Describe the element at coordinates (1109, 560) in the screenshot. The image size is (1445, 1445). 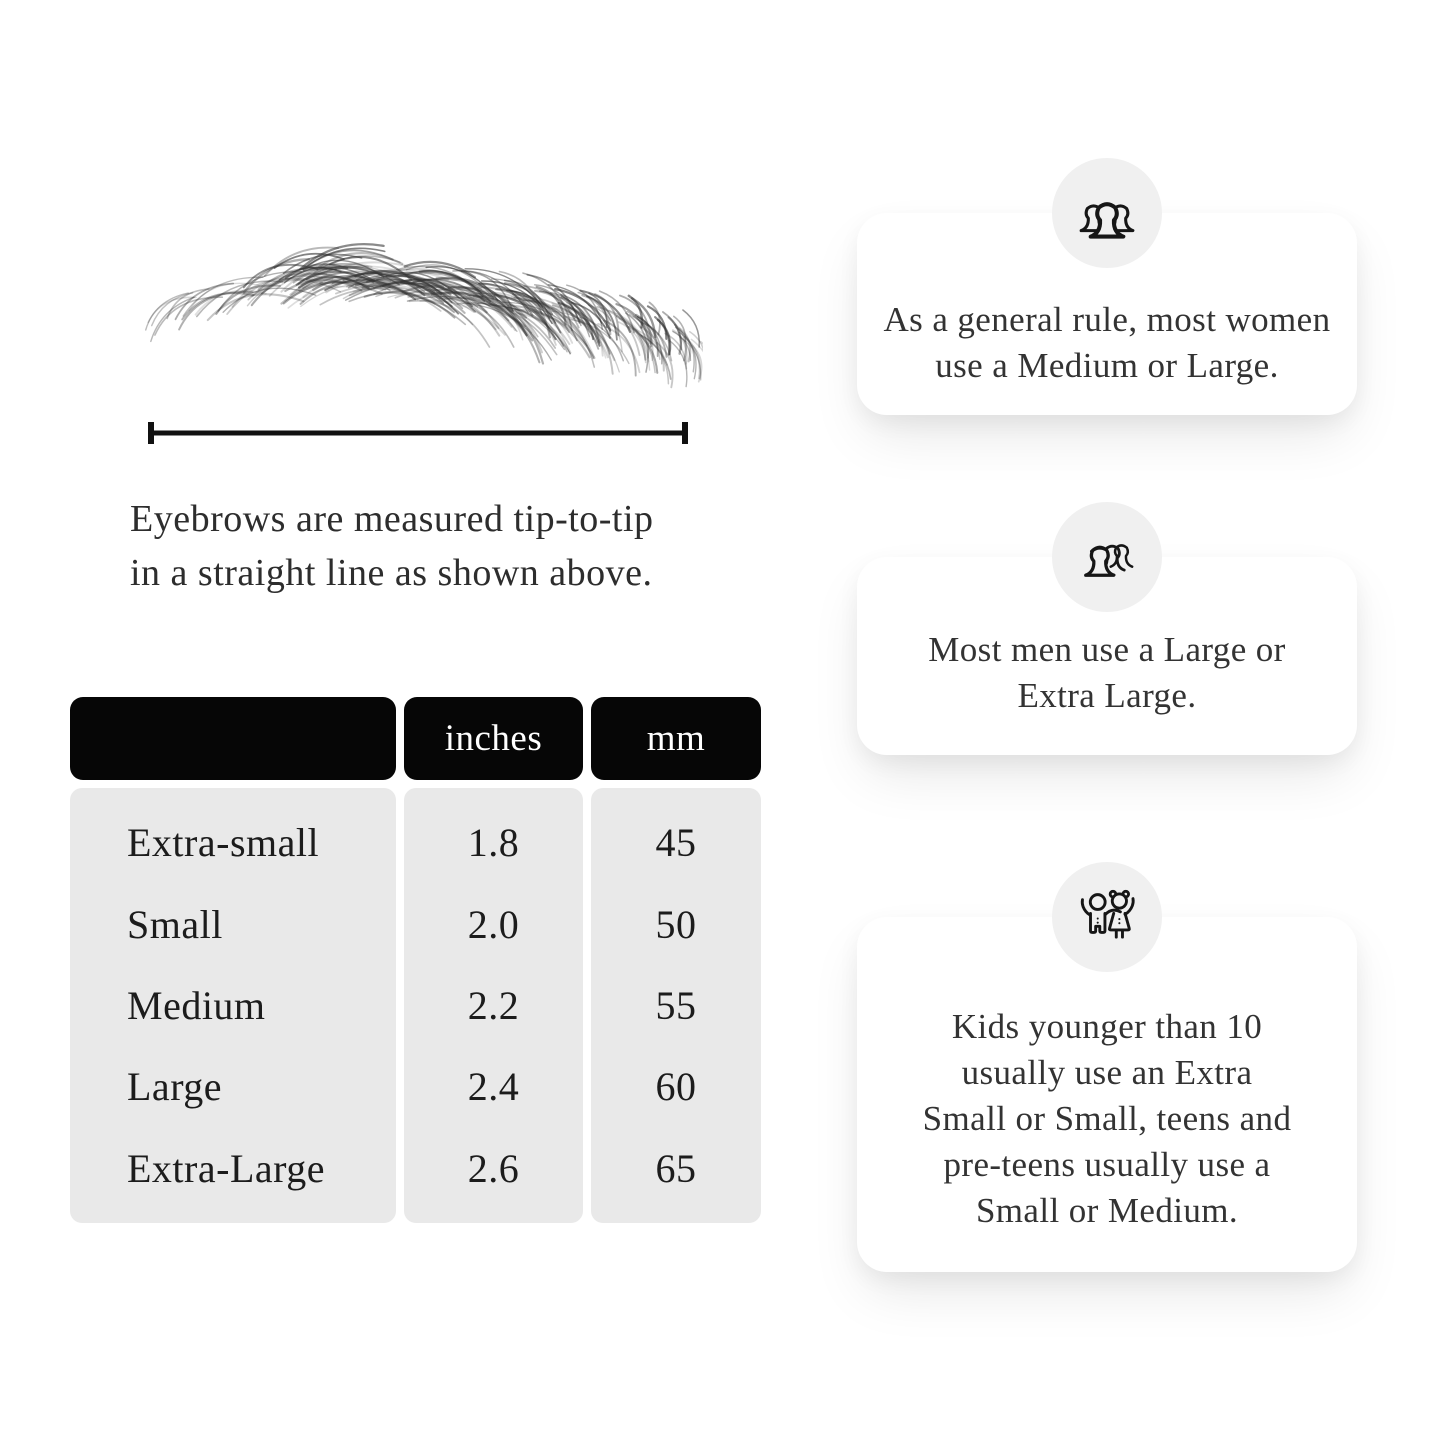
I see `group-of-men-icon` at that location.